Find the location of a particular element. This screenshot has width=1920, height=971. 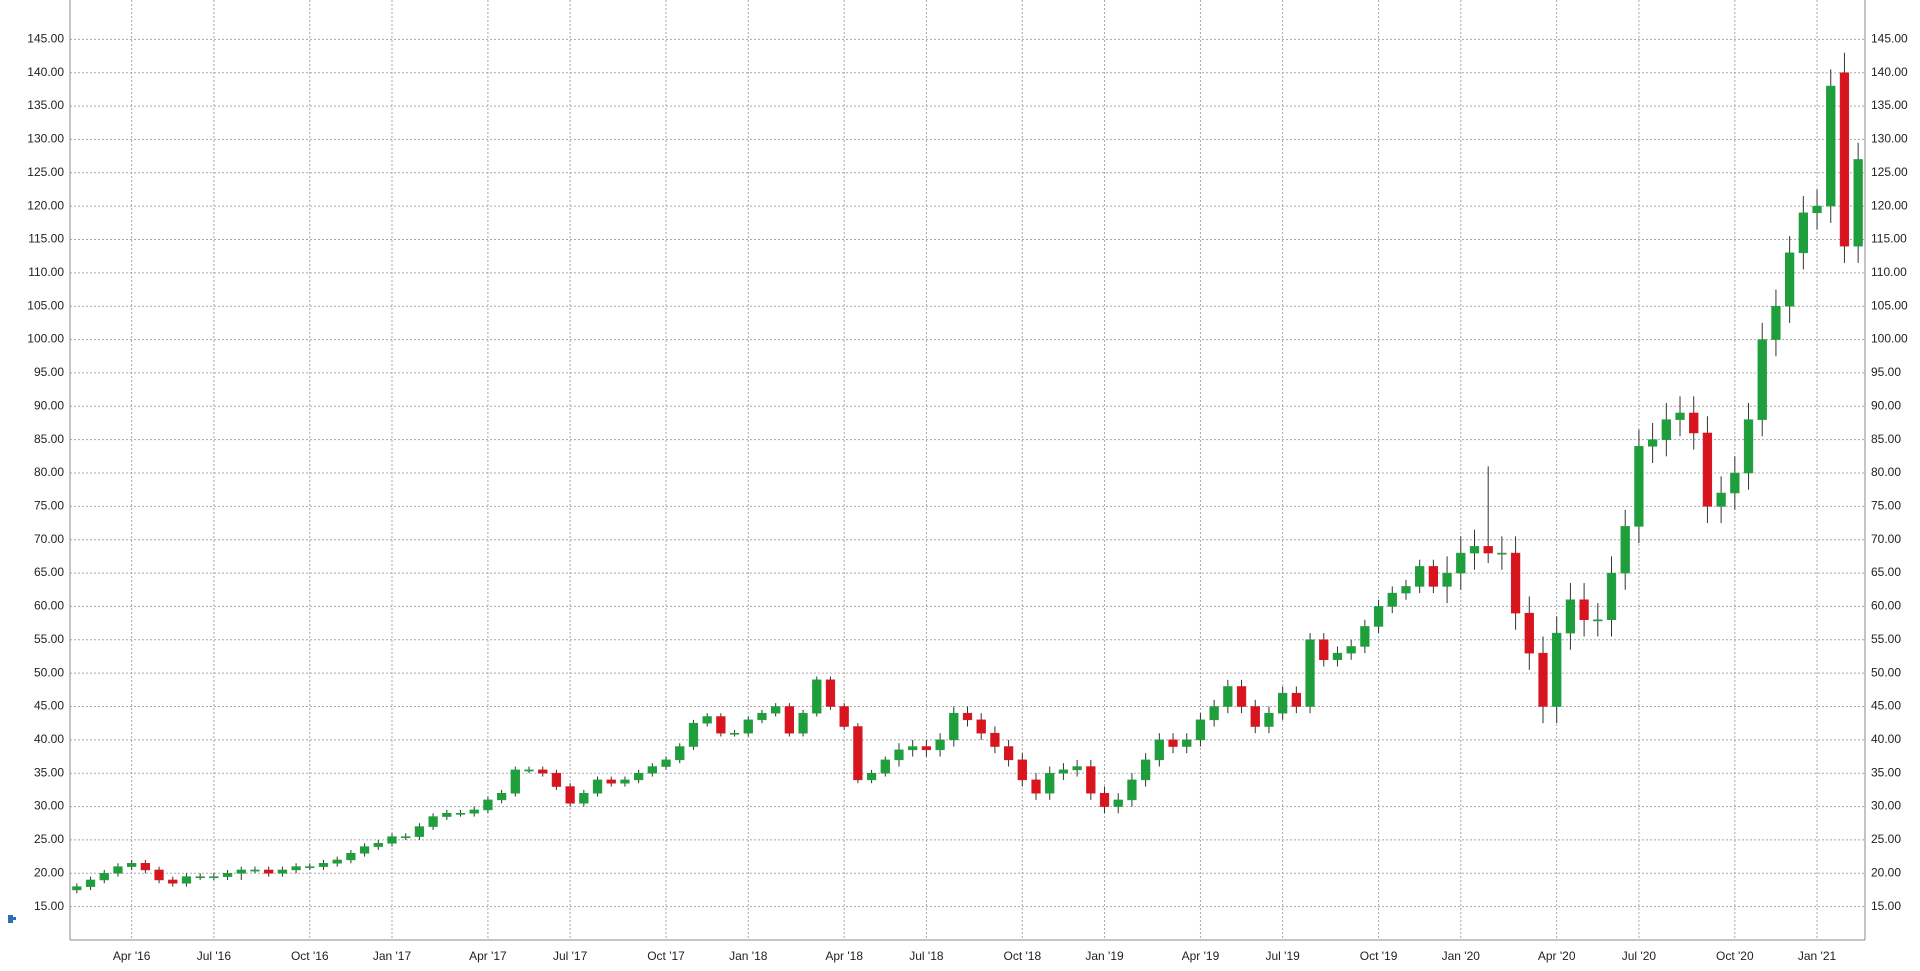

y-tick-label-right: 50.00 is located at coordinates (1886, 672).